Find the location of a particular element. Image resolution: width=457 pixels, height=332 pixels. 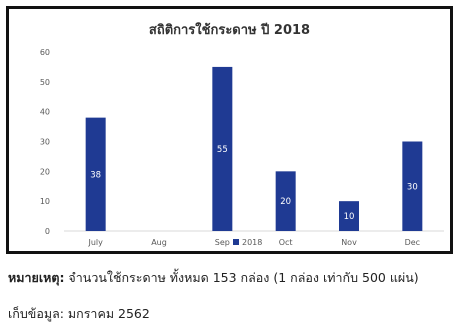

footnote-label: หมายเหตุ: is located at coordinates (36, 277).